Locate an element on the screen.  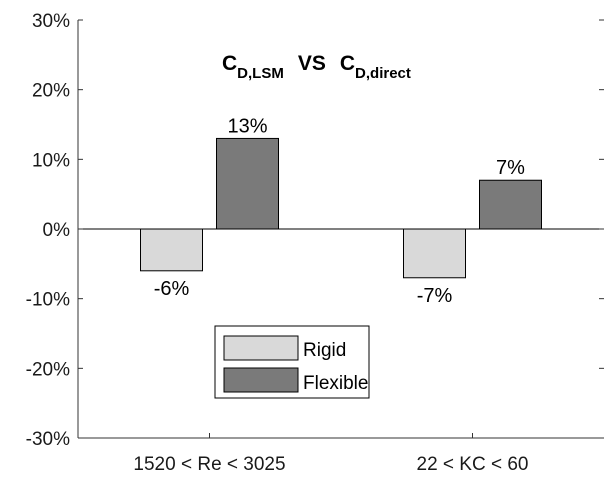
legend-swatch-flexible is located at coordinates (261, 380).